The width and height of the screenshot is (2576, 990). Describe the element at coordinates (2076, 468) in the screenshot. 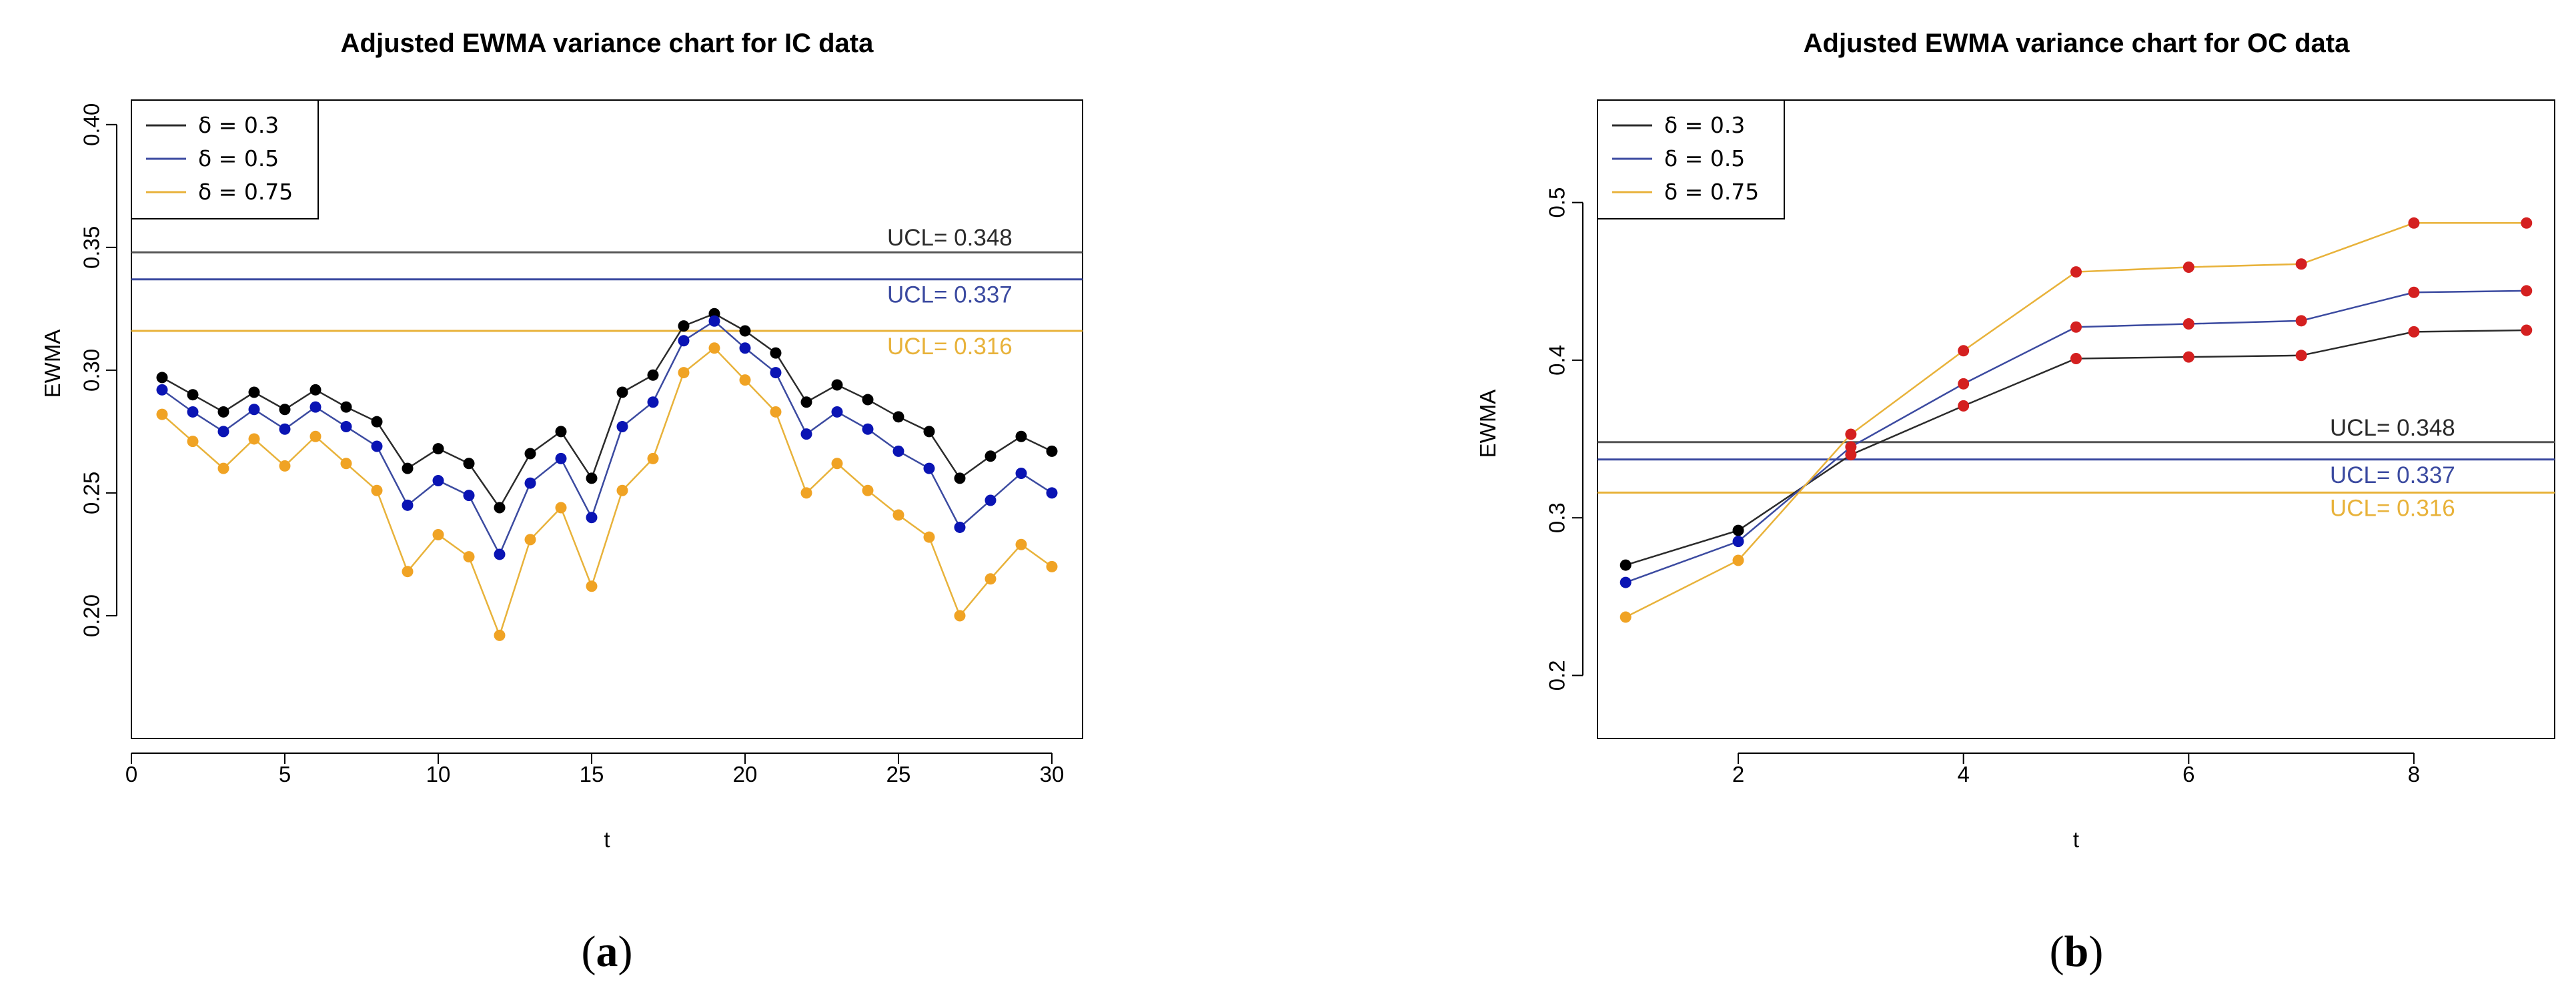

I see `ucl-lines: UCL= 0.348 UCL= 0.337 UCL= 0.316` at that location.